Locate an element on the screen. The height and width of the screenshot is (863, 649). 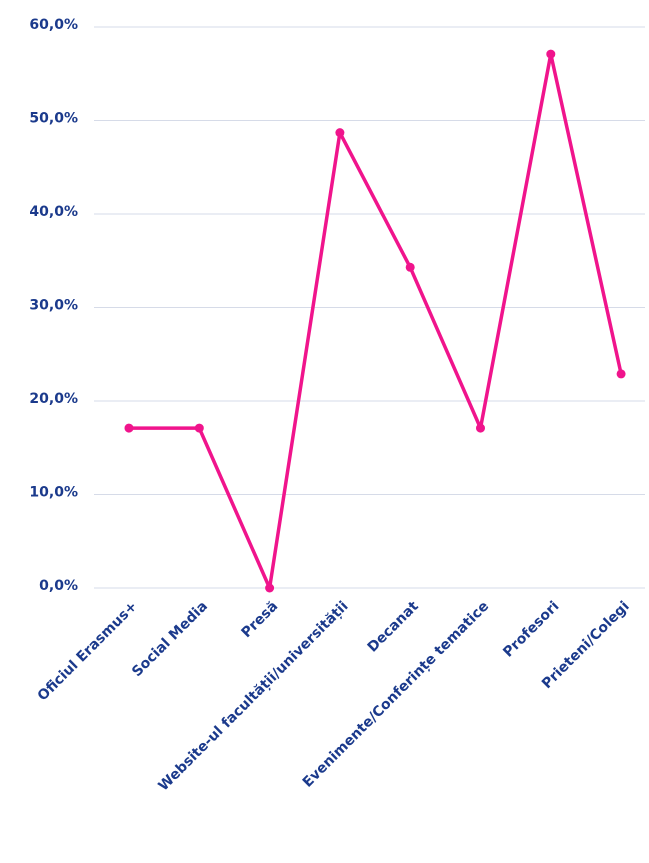
y-tick-label: 30,0% is located at coordinates (53, 306).